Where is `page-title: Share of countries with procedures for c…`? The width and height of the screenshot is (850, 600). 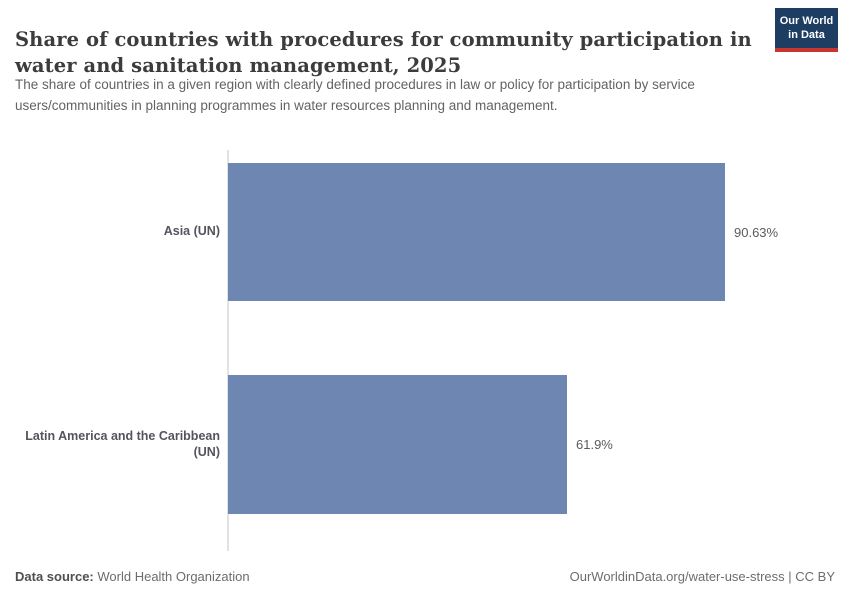
page-title: Share of countries with procedures for c… is located at coordinates (390, 53).